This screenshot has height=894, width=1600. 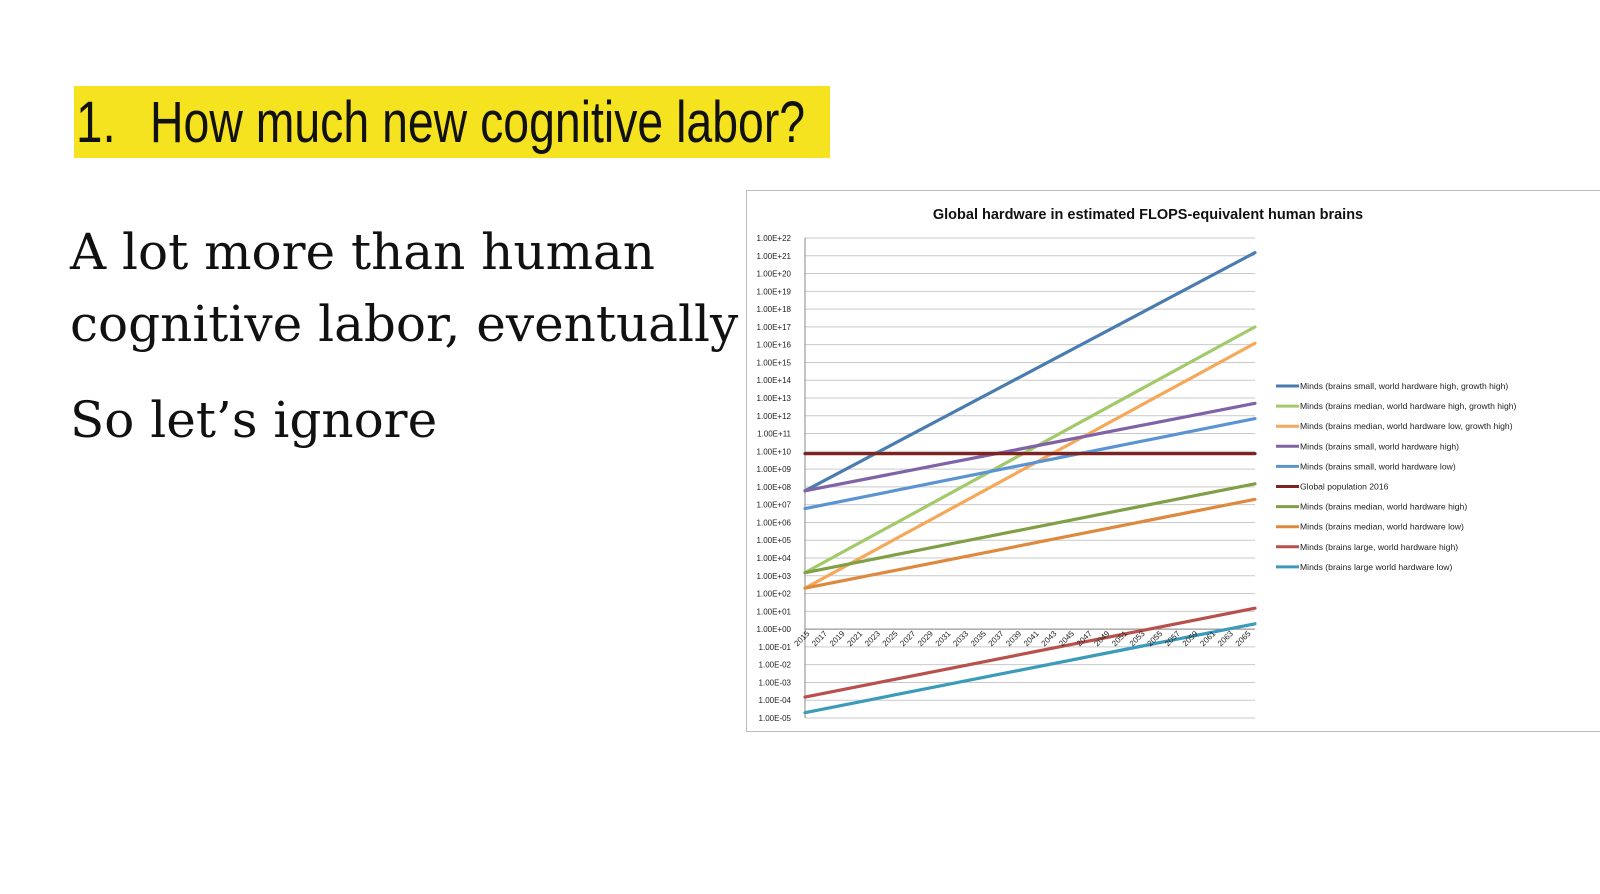 I want to click on y-tick-label: 1.00E-02, so click(x=775, y=665).